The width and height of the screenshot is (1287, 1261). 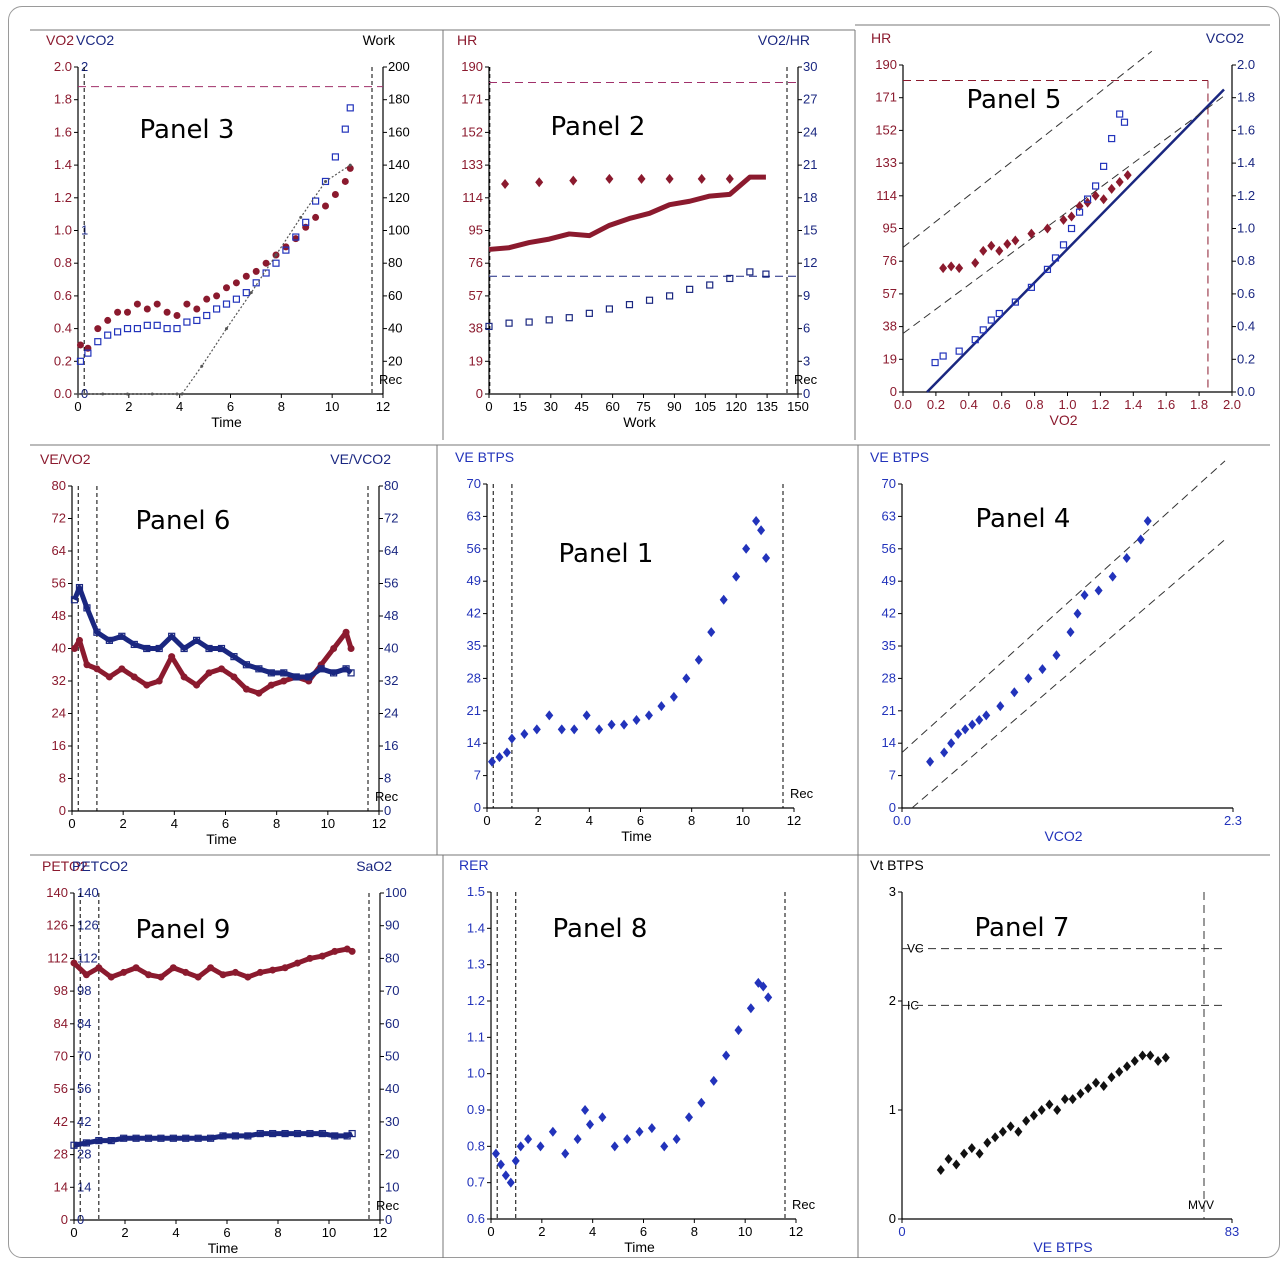 What do you see at coordinates (388, 1205) in the screenshot?
I see `rec-label: Rec` at bounding box center [388, 1205].